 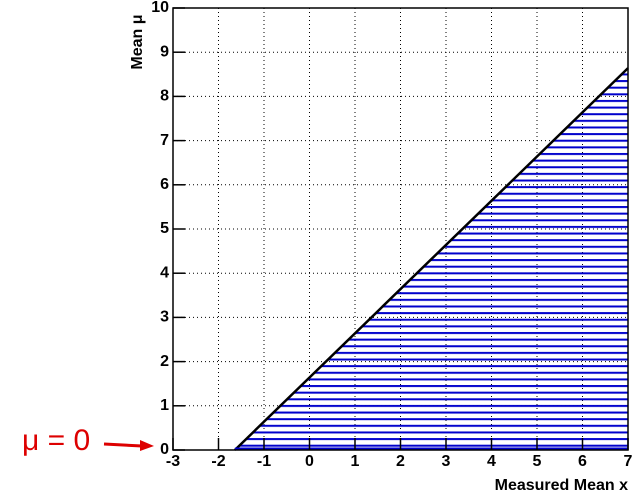 I want to click on annotation-arrowhead, so click(x=147, y=445).